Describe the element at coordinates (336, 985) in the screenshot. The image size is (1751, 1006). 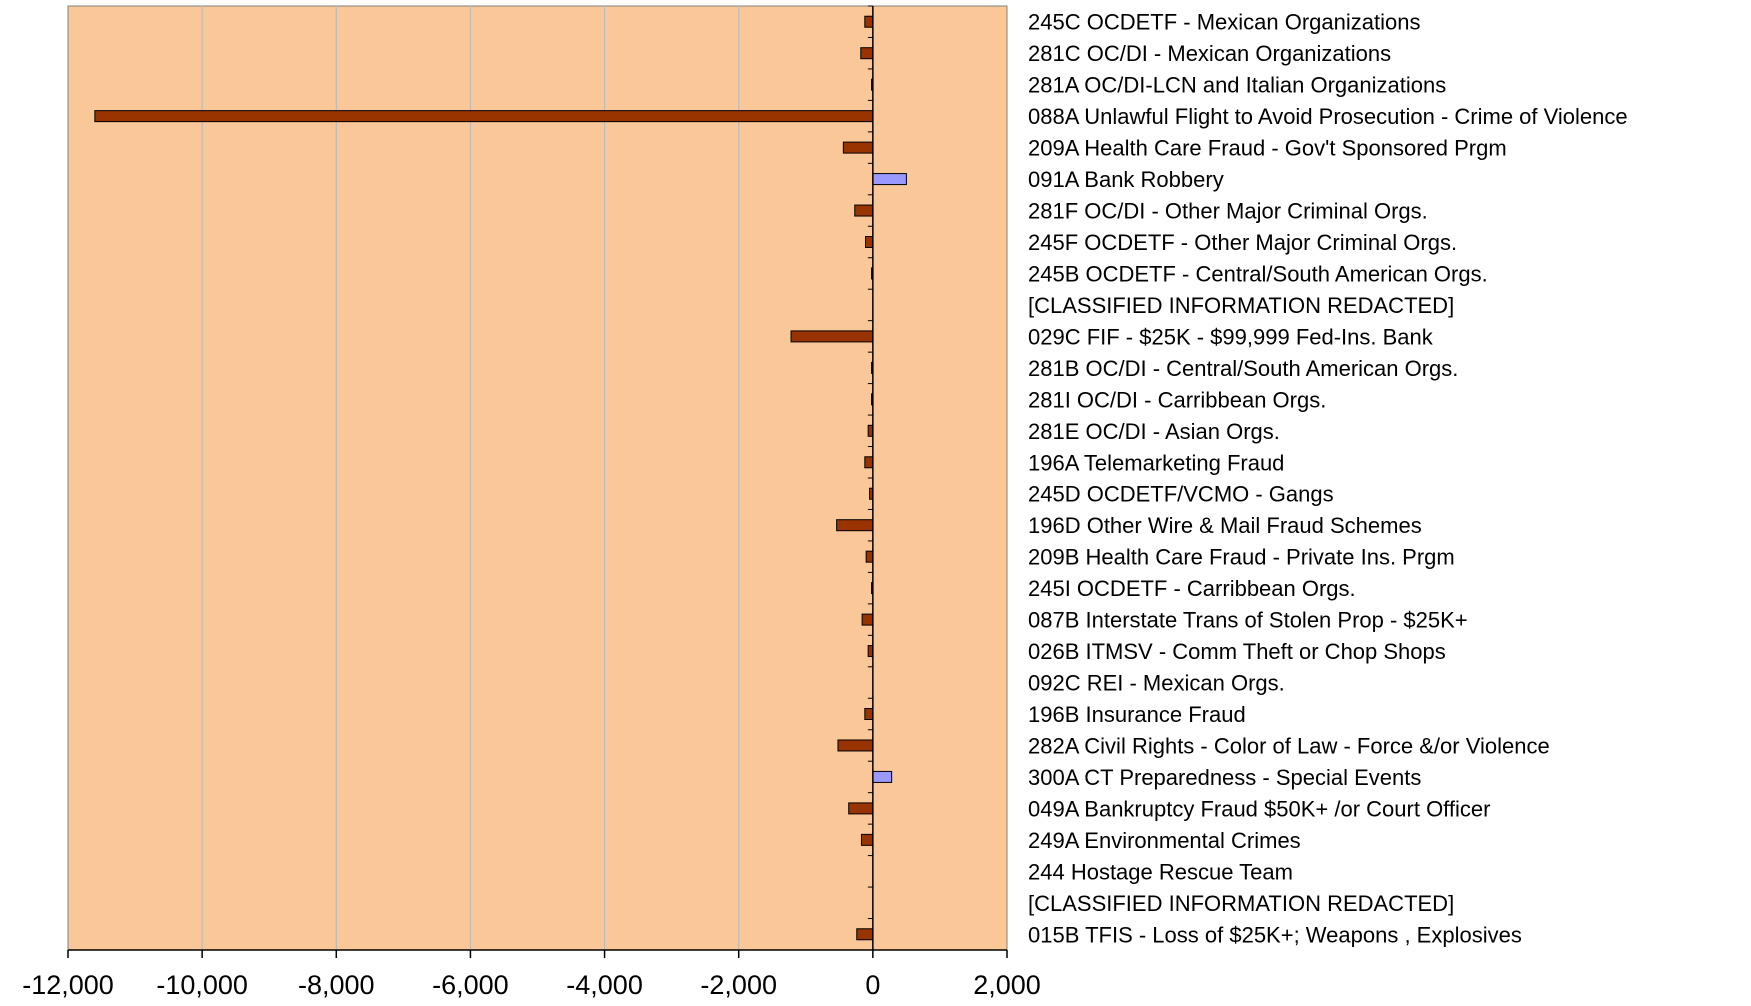
I see `x-tick-label: -8,000` at that location.